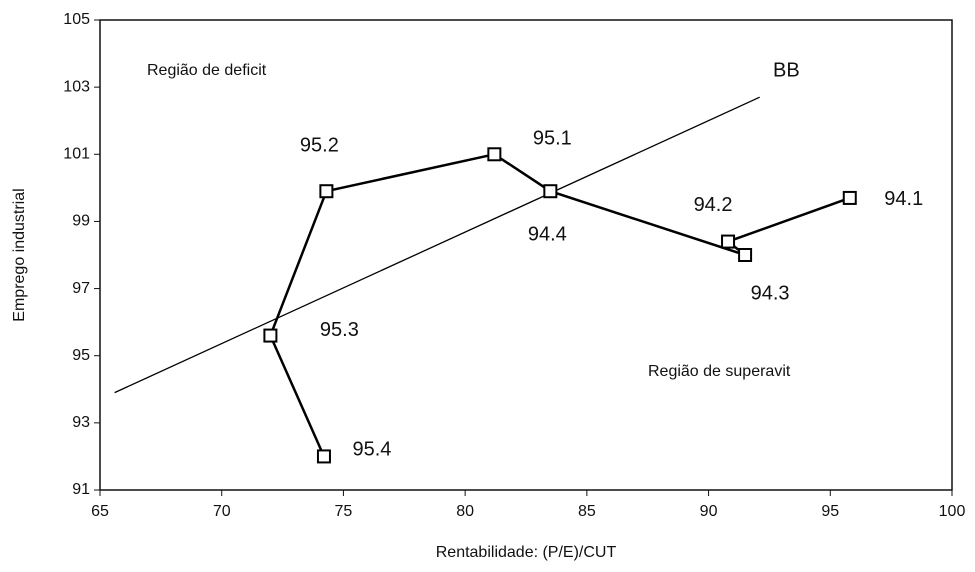 The width and height of the screenshot is (975, 572). I want to click on point-label: 95.1, so click(552, 139).